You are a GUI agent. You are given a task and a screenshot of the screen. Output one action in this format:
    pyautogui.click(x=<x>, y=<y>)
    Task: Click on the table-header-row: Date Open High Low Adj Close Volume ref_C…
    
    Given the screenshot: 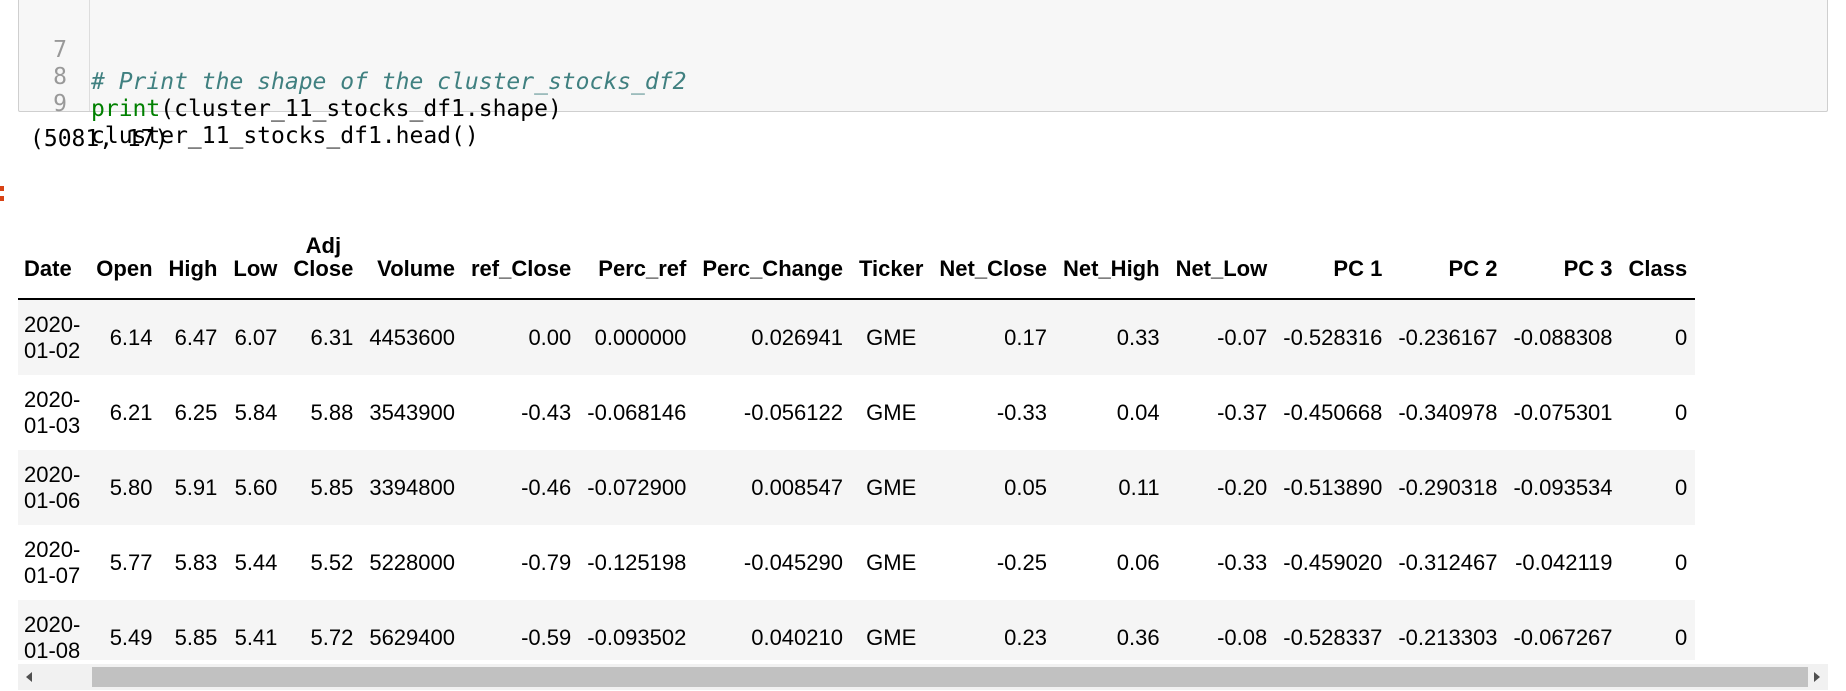 What is the action you would take?
    pyautogui.click(x=857, y=255)
    